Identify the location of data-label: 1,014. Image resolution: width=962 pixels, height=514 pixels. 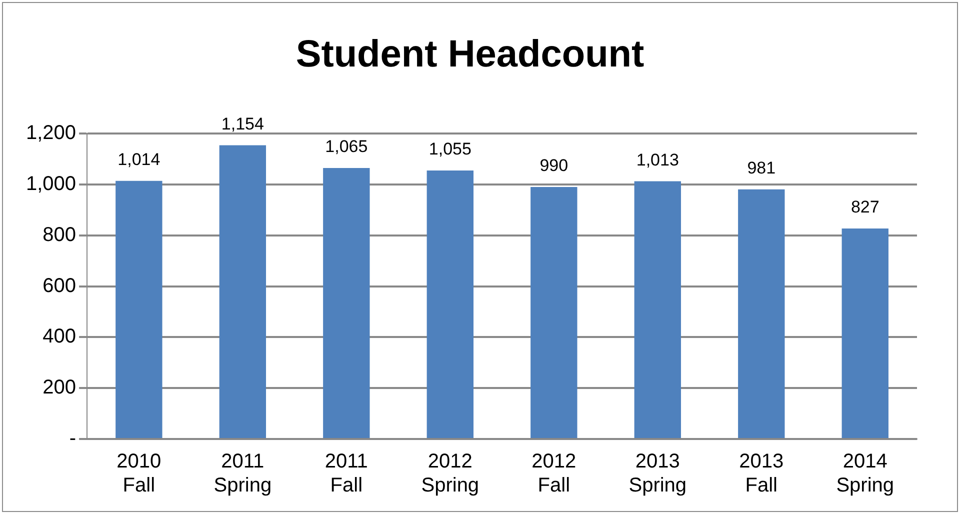
(139, 160).